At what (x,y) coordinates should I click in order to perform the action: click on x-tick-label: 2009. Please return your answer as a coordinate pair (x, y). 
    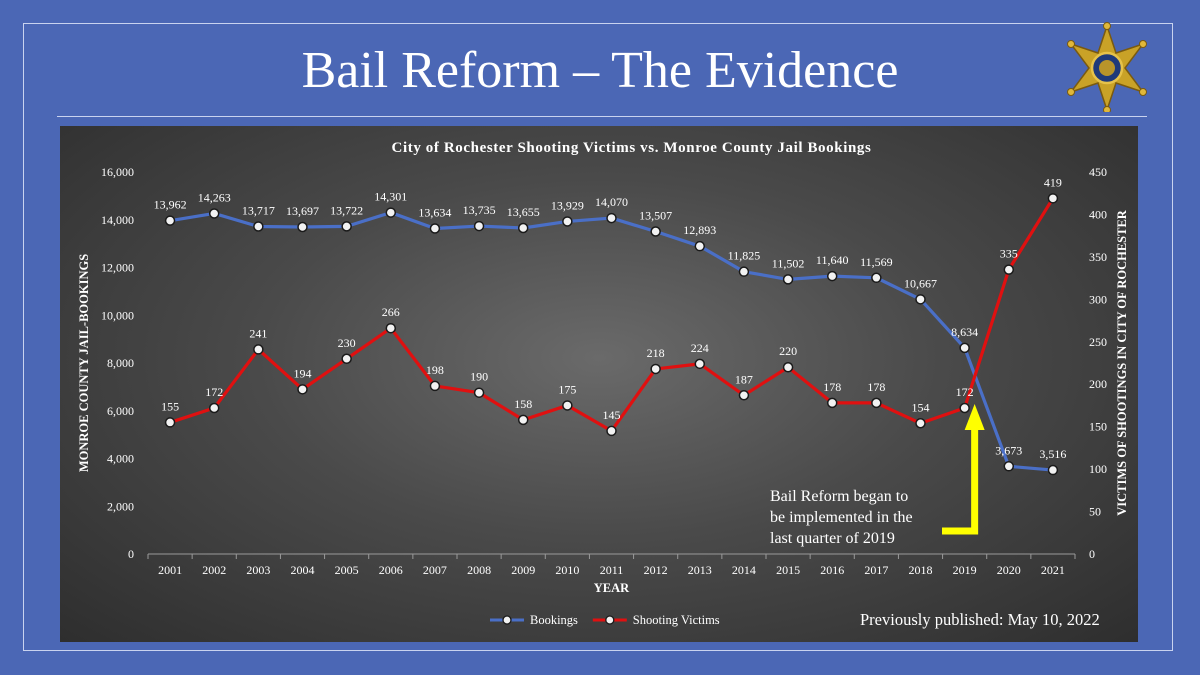
    Looking at the image, I should click on (523, 570).